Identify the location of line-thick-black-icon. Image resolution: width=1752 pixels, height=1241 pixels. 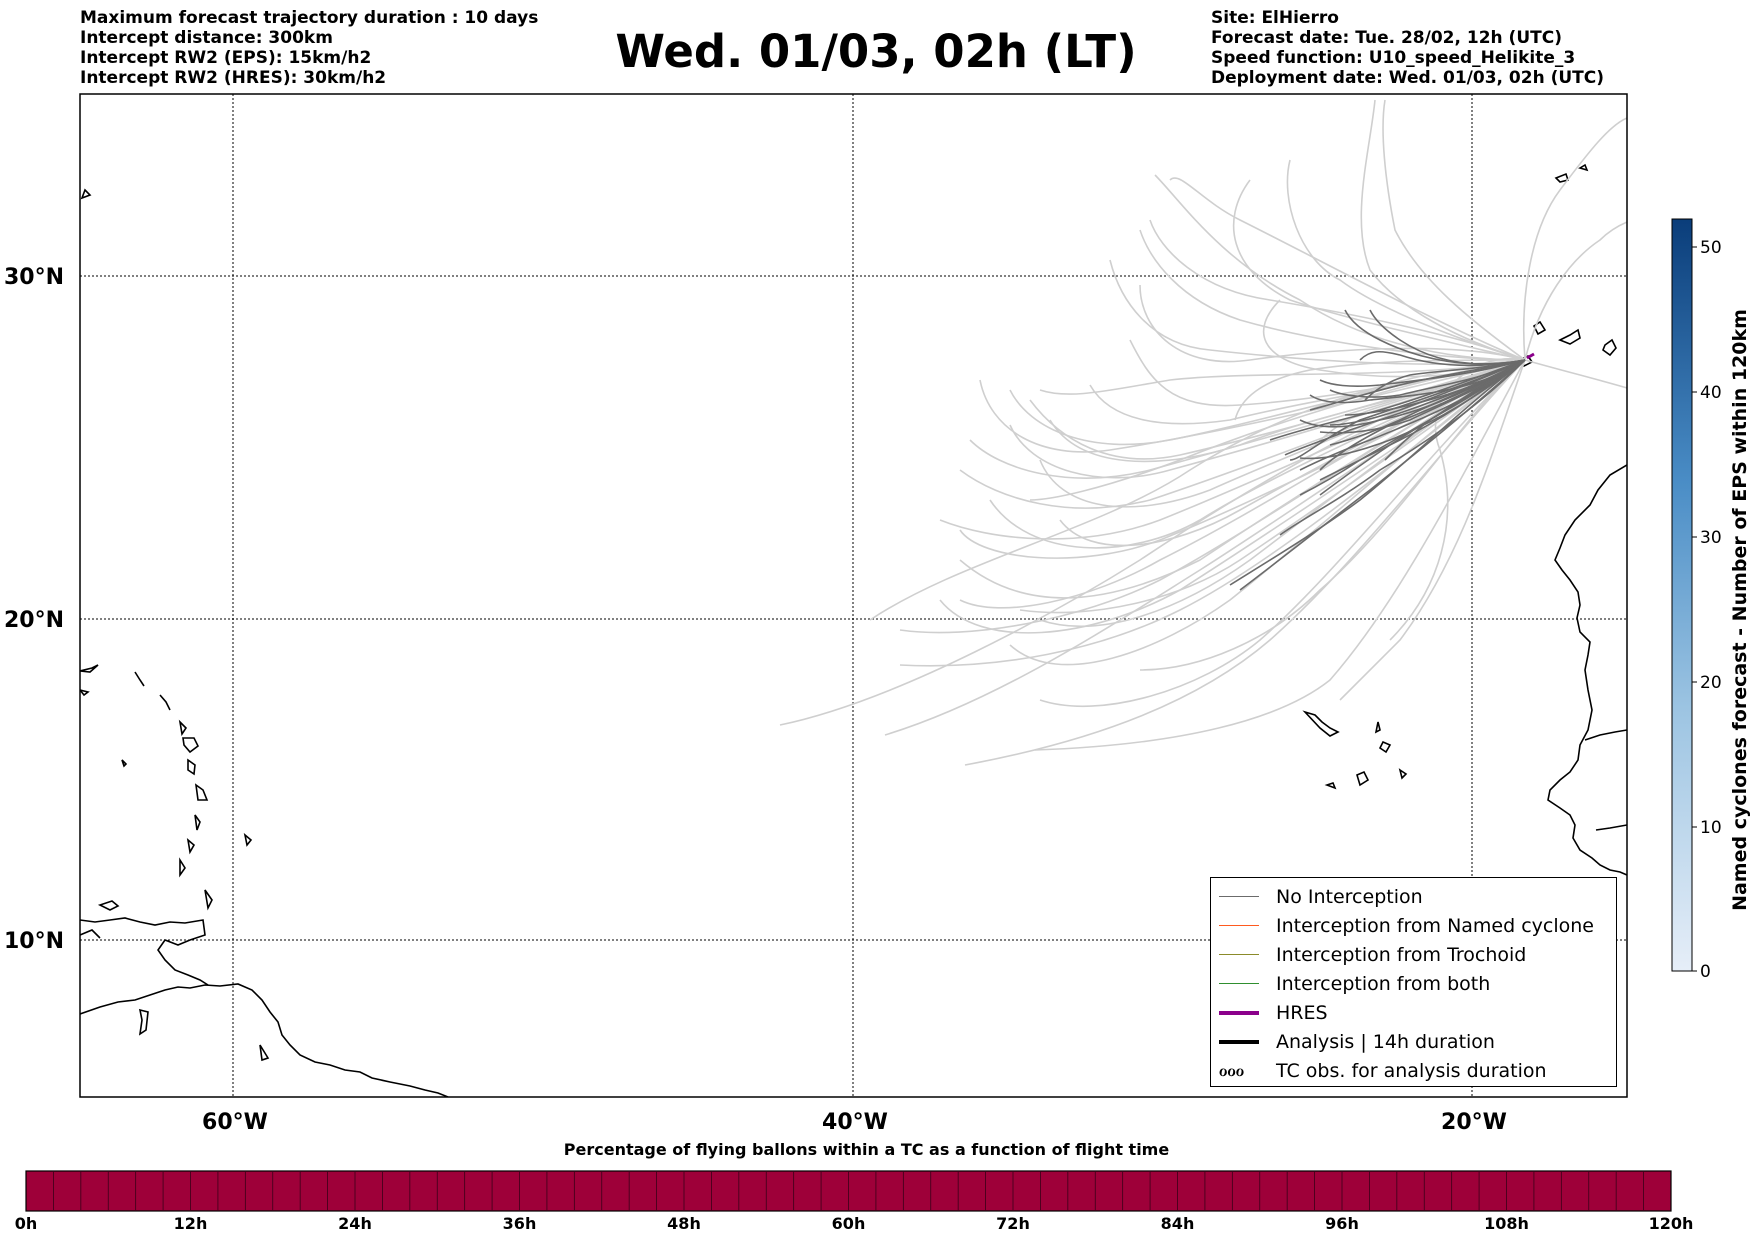
(1239, 1042).